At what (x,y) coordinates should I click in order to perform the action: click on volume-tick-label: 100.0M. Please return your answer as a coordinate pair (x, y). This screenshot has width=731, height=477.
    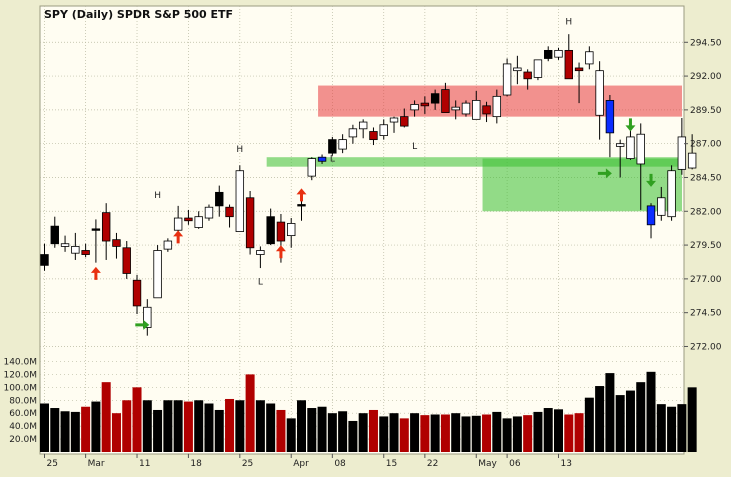
    Looking at the image, I should click on (20, 388).